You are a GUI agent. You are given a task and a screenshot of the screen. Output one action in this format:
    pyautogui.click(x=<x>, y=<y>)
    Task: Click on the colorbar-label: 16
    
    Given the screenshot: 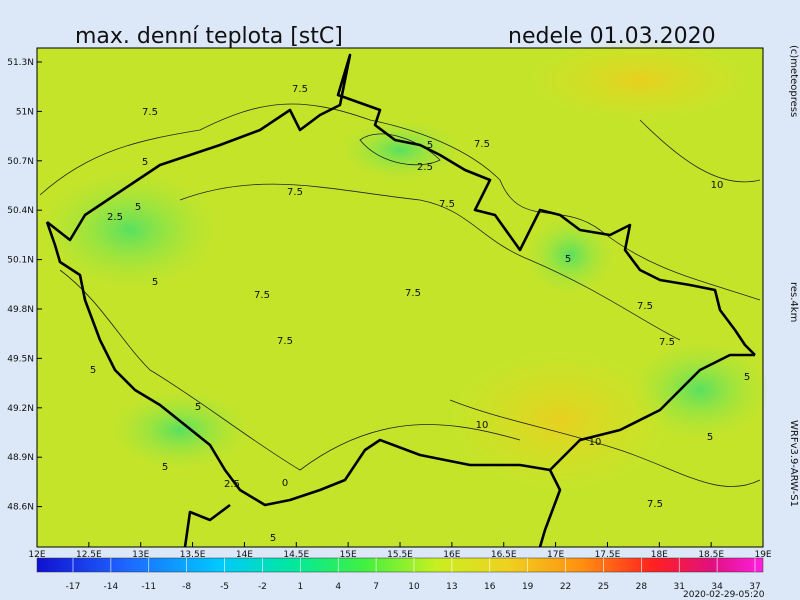 What is the action you would take?
    pyautogui.click(x=490, y=587)
    